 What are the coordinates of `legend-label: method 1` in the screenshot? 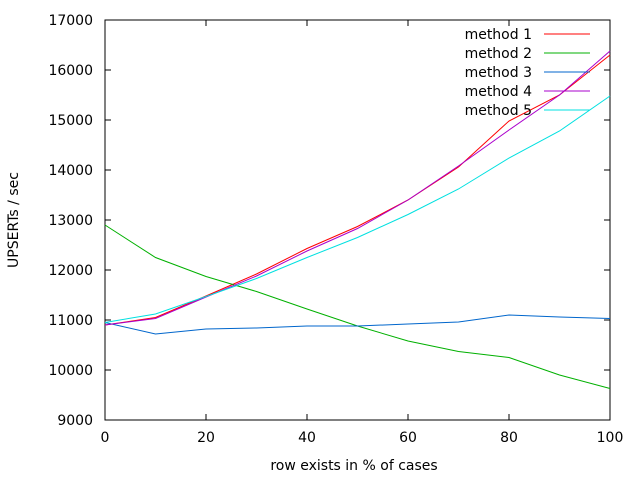 It's located at (498, 35).